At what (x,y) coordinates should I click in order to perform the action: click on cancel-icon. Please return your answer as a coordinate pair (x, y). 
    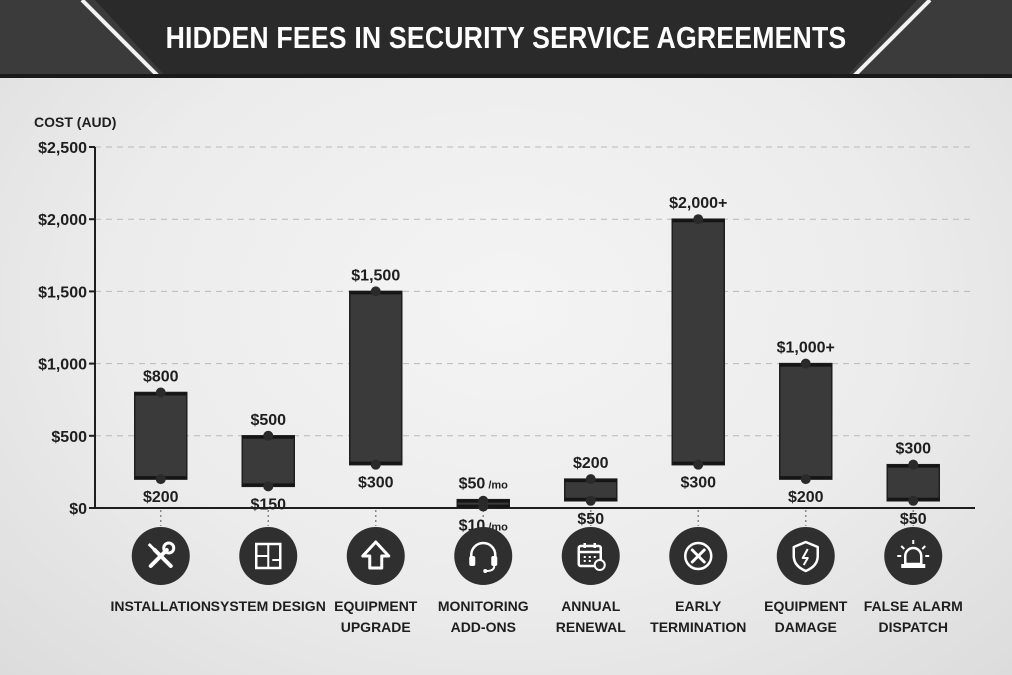
    Looking at the image, I should click on (698, 556).